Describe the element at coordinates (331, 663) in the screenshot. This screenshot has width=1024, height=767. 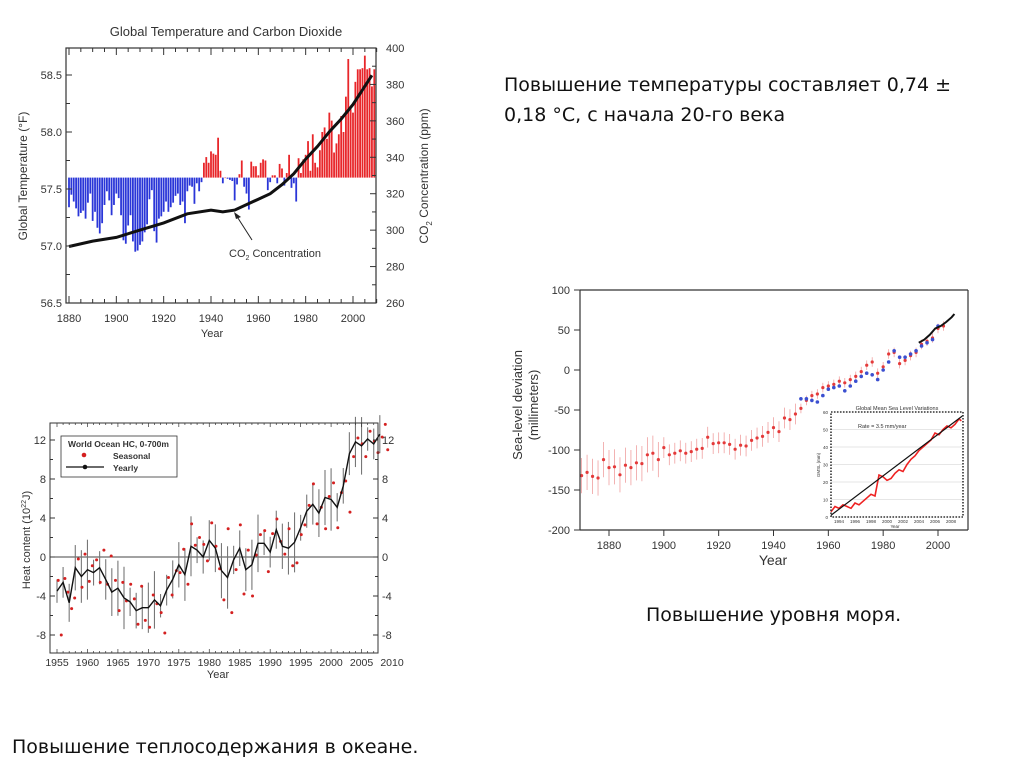
I see `x-tick-label: 2000` at that location.